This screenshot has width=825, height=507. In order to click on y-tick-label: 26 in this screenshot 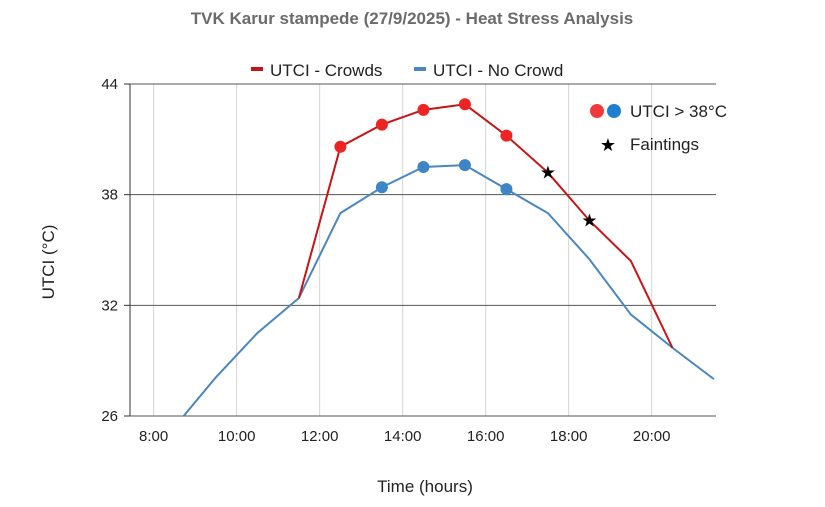, I will do `click(109, 416)`.